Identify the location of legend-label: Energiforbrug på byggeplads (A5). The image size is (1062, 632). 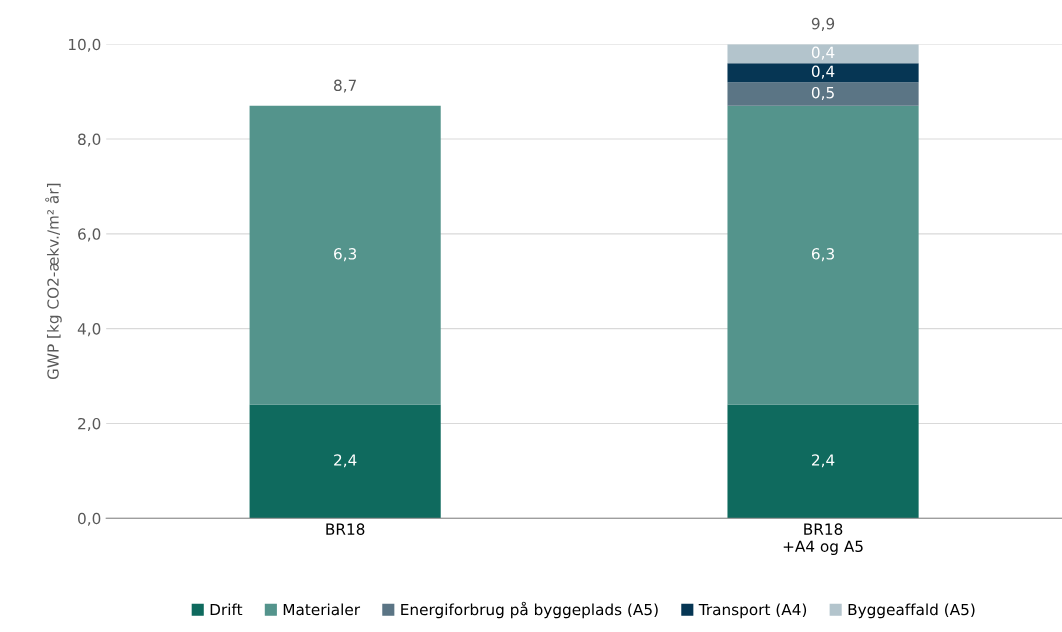
(529, 610).